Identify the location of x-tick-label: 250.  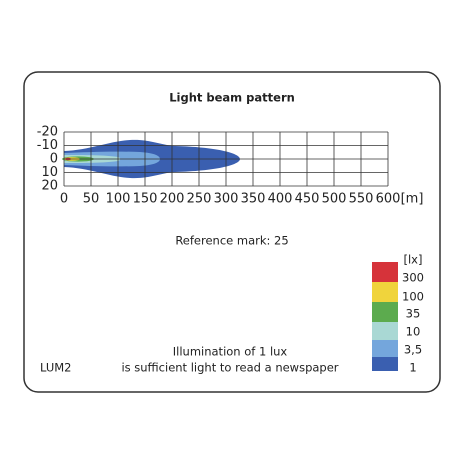
(199, 199).